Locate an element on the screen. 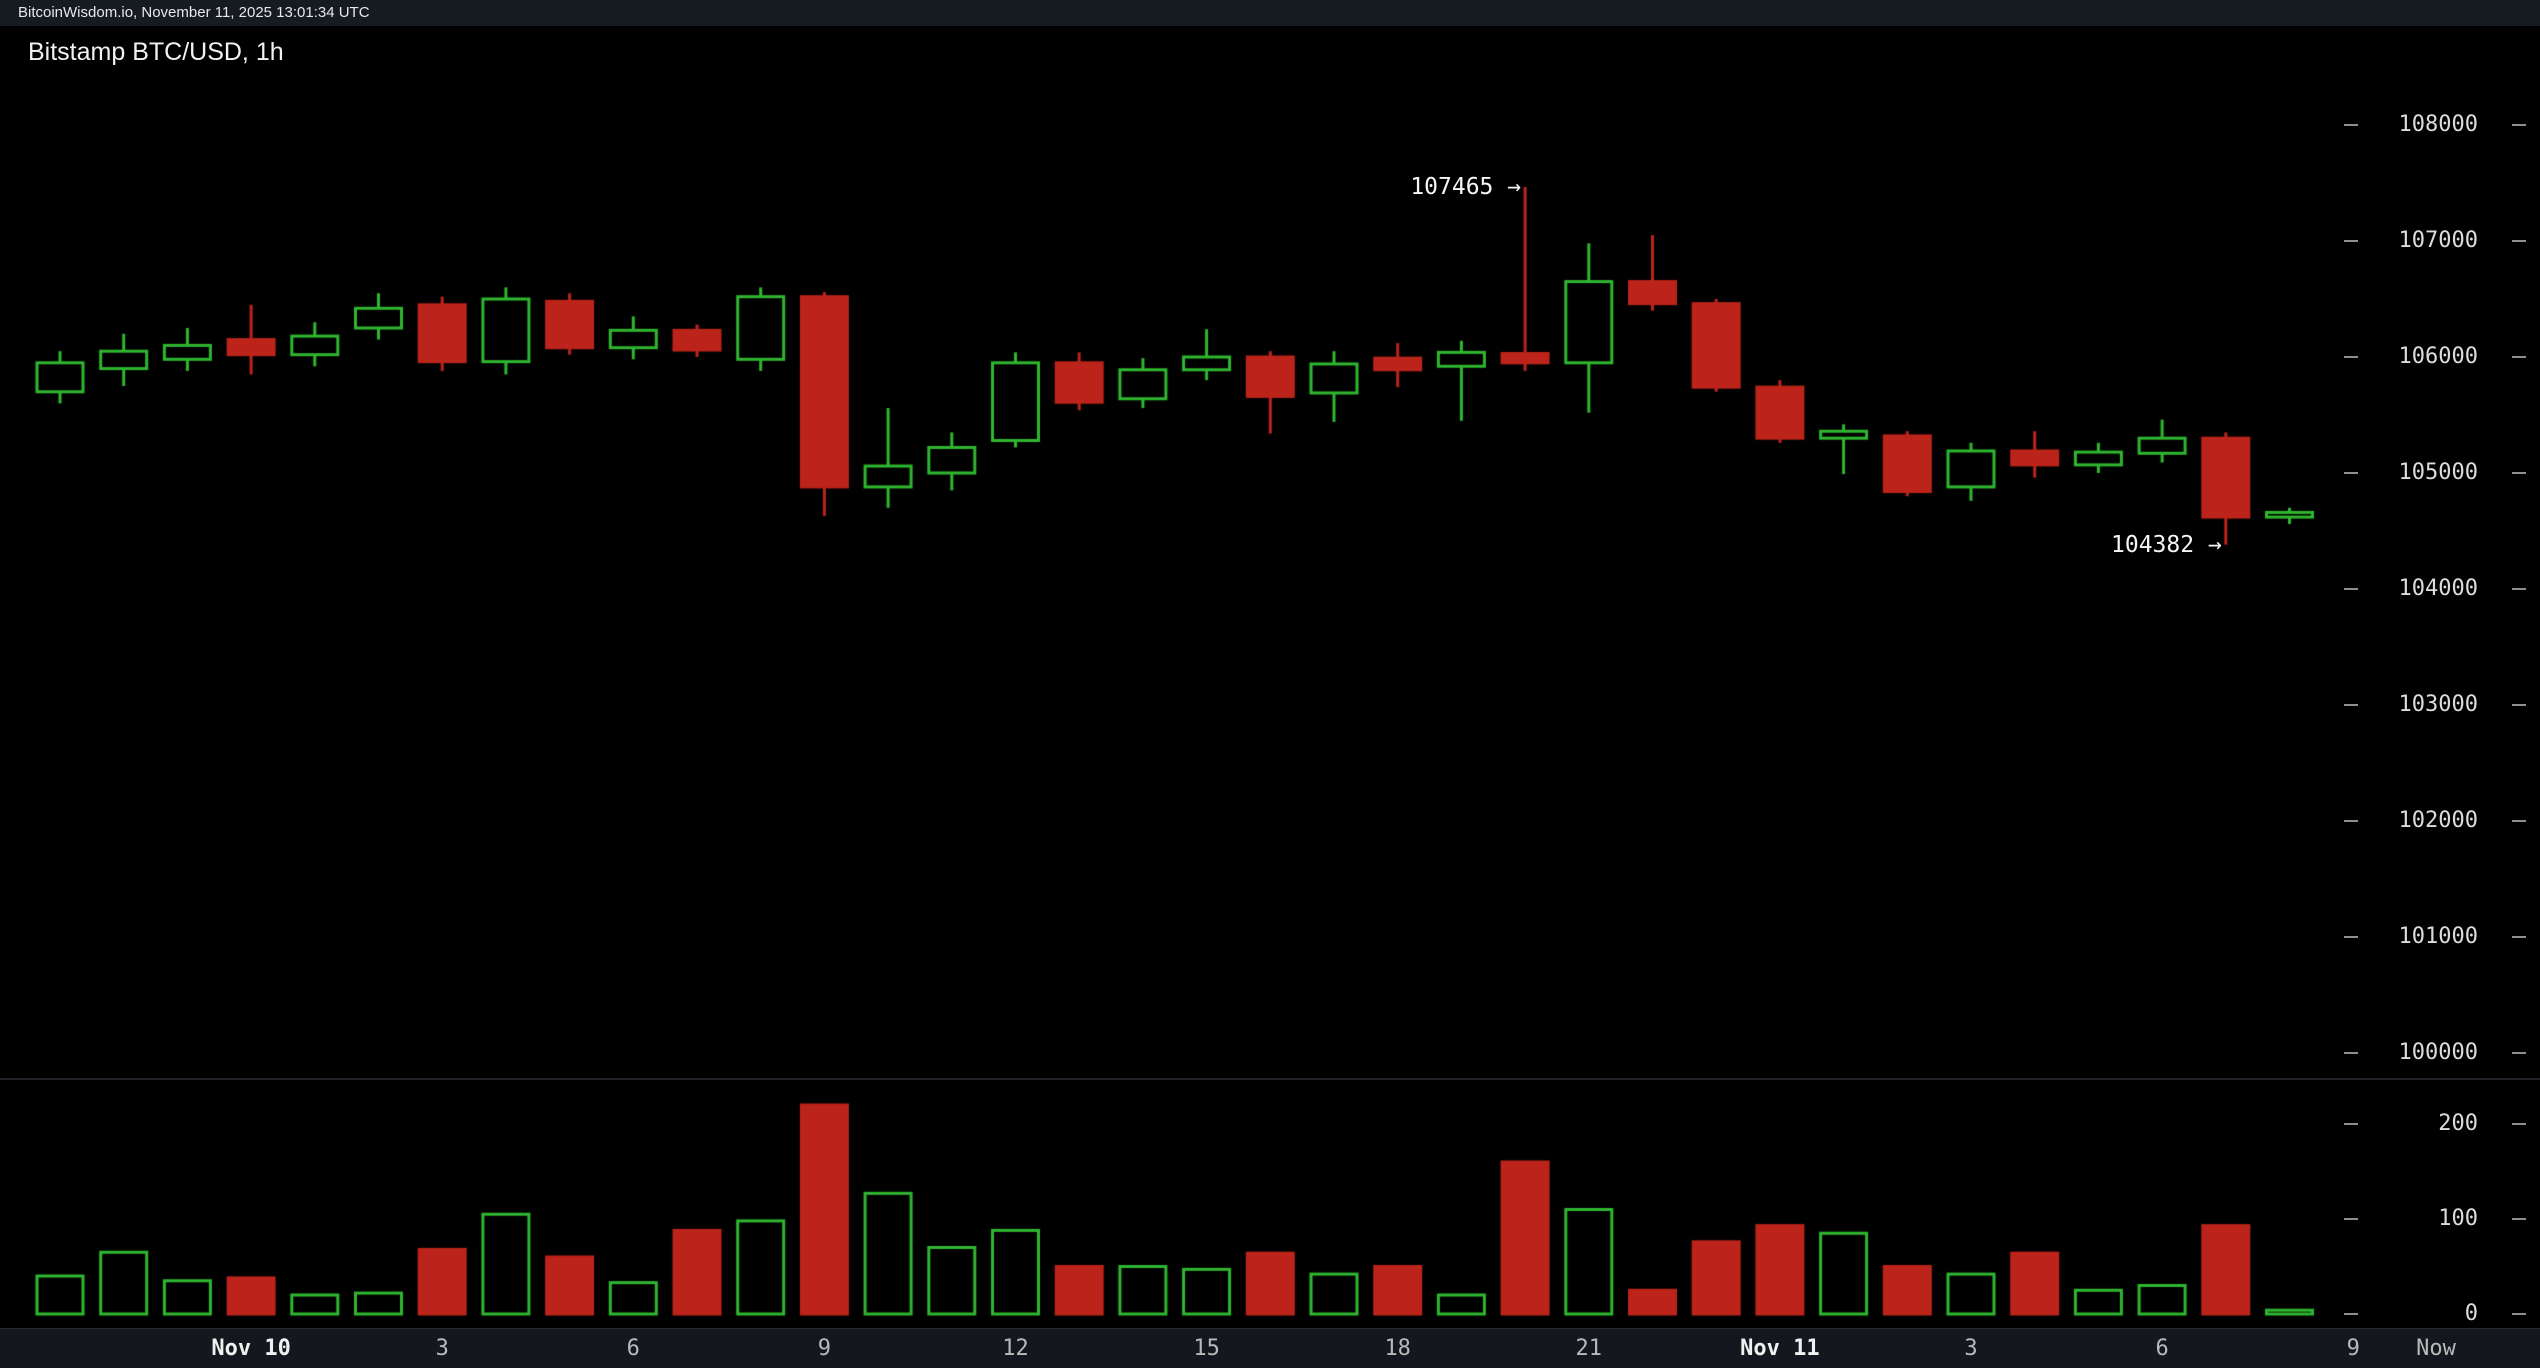  time-axis-label: 18 is located at coordinates (1397, 1348).